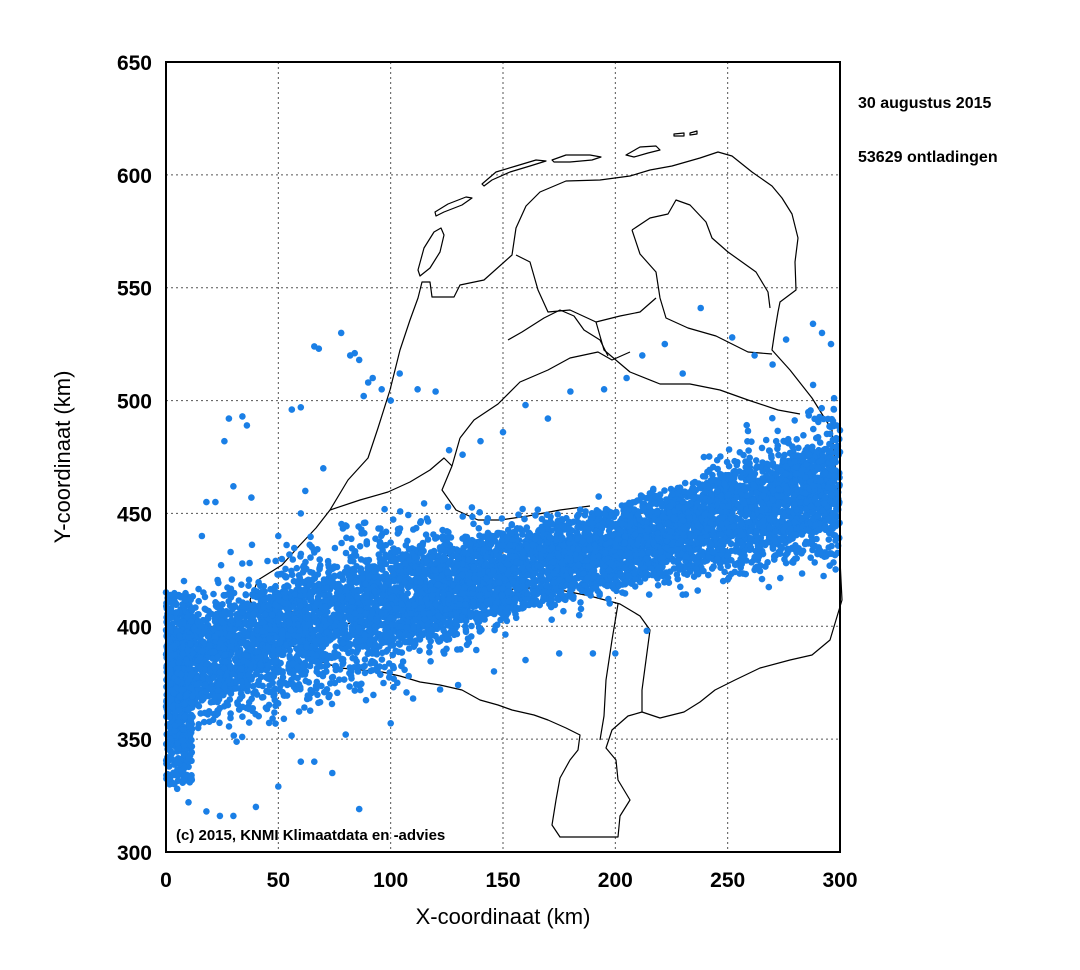 This screenshot has height=970, width=1080. Describe the element at coordinates (685, 133) in the screenshot. I see `island-rottumeroog` at that location.